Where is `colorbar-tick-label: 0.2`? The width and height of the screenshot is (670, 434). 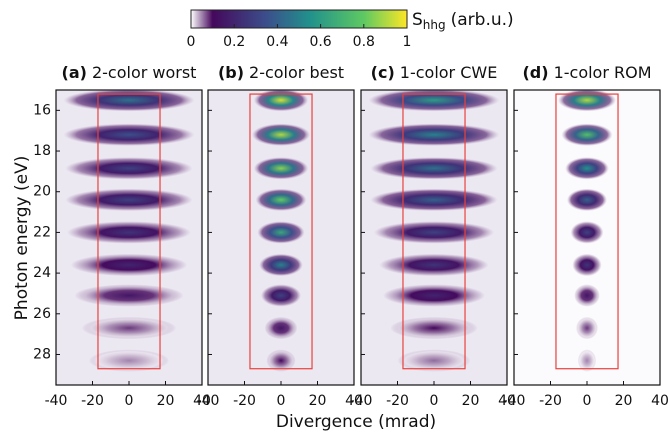
colorbar-tick-label: 0.2 is located at coordinates (234, 42).